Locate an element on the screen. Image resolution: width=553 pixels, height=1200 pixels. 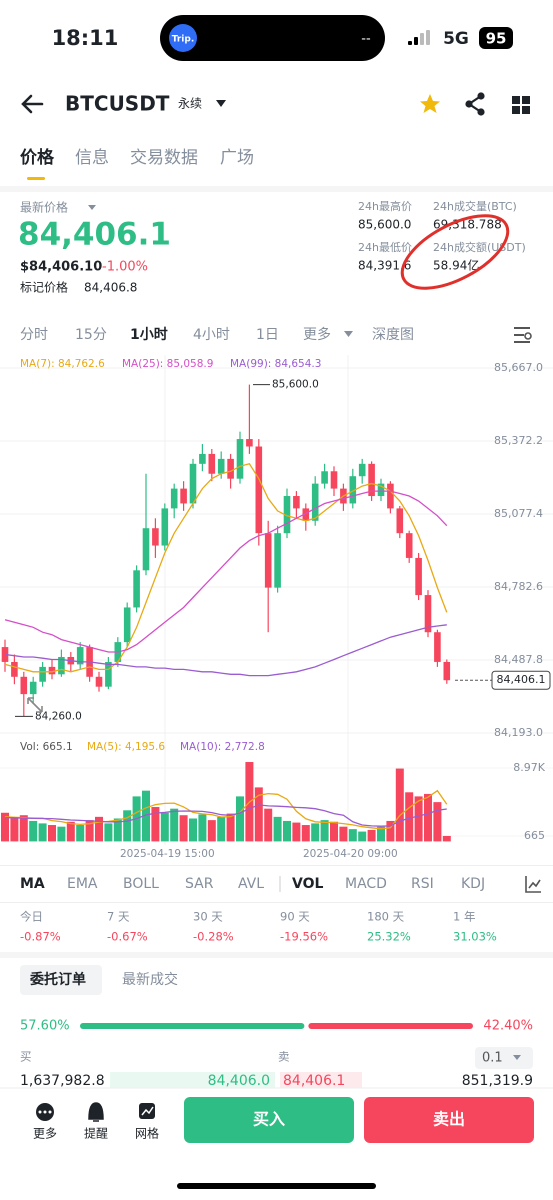
favorite-star is located at coordinates (430, 103).